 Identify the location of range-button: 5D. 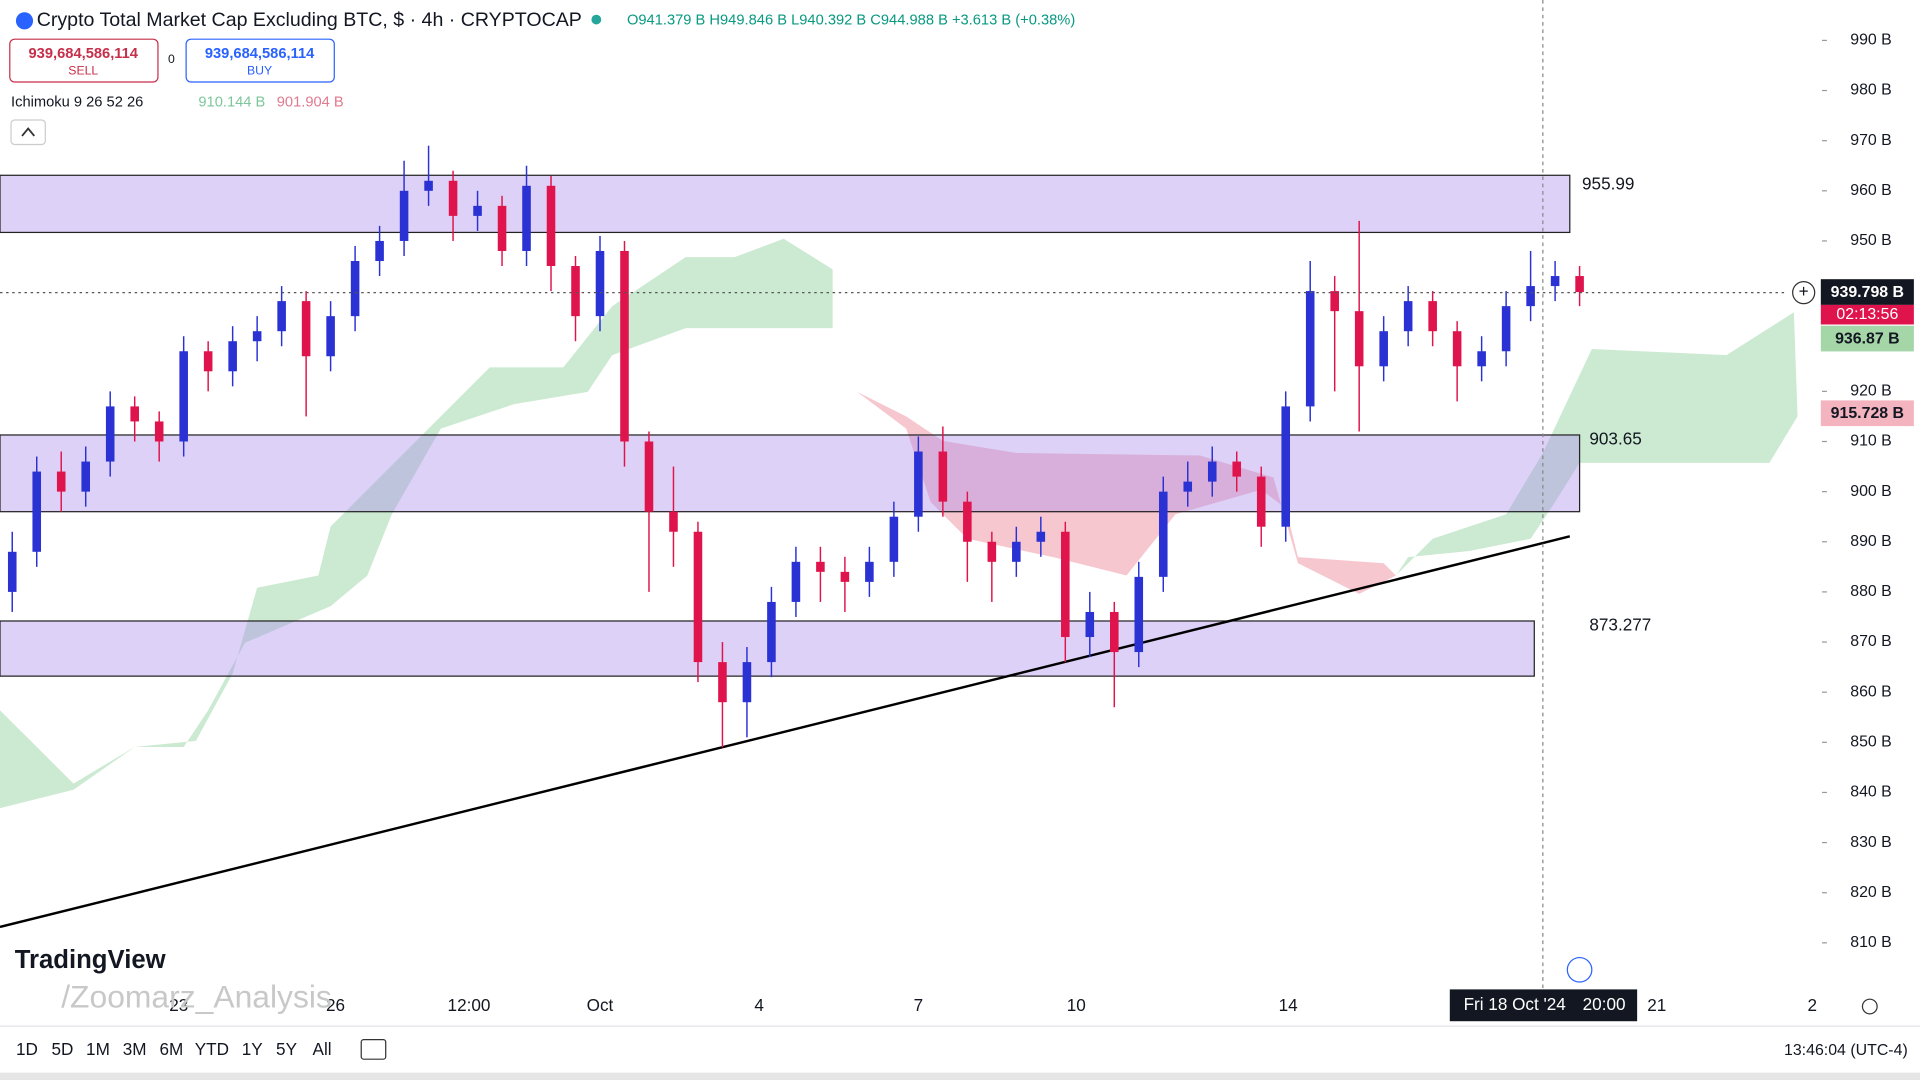
(62, 1049).